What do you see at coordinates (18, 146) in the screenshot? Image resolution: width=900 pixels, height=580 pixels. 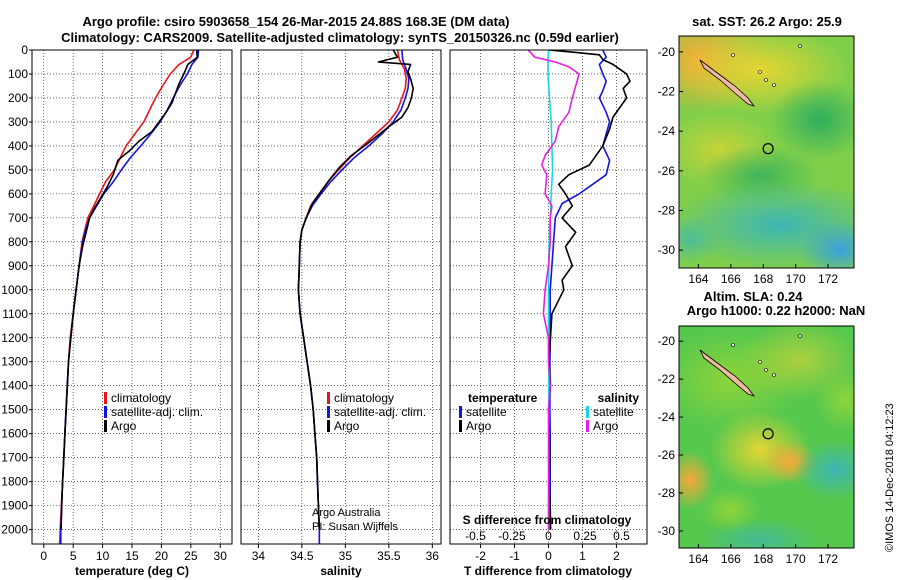 I see `depth-tick-label: 400` at bounding box center [18, 146].